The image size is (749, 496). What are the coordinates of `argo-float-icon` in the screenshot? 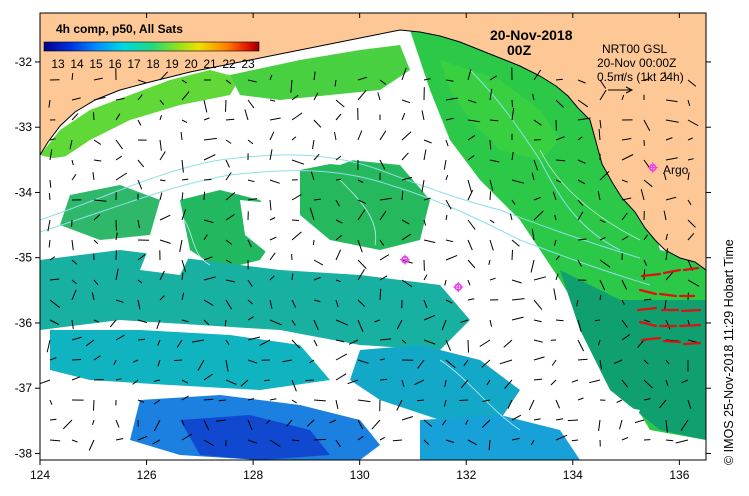 It's located at (404, 259).